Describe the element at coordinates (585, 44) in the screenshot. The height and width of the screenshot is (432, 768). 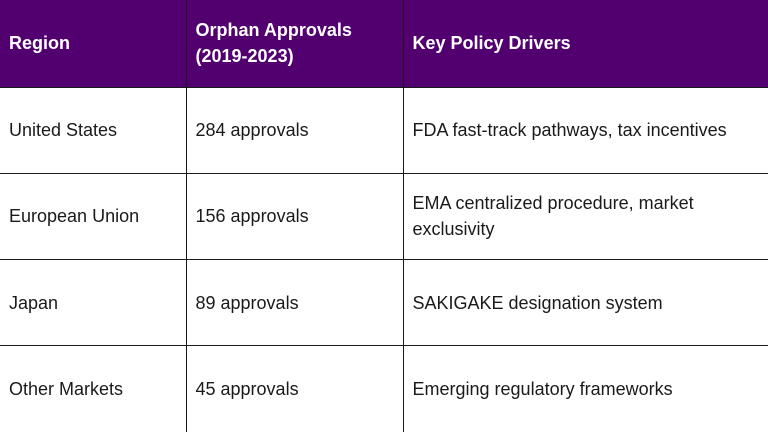
I see `header-key-policy-drivers: Key Policy Drivers` at that location.